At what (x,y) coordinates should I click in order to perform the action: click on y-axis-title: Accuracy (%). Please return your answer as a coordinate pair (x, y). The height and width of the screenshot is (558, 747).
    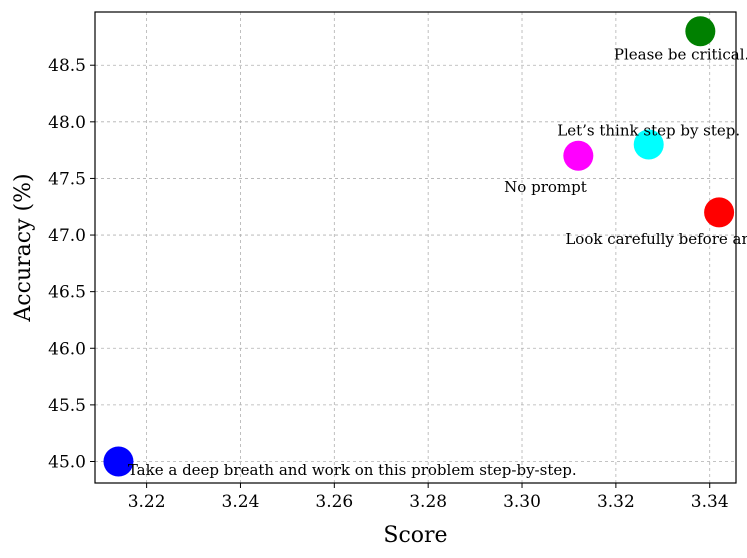
    Looking at the image, I should click on (23, 247).